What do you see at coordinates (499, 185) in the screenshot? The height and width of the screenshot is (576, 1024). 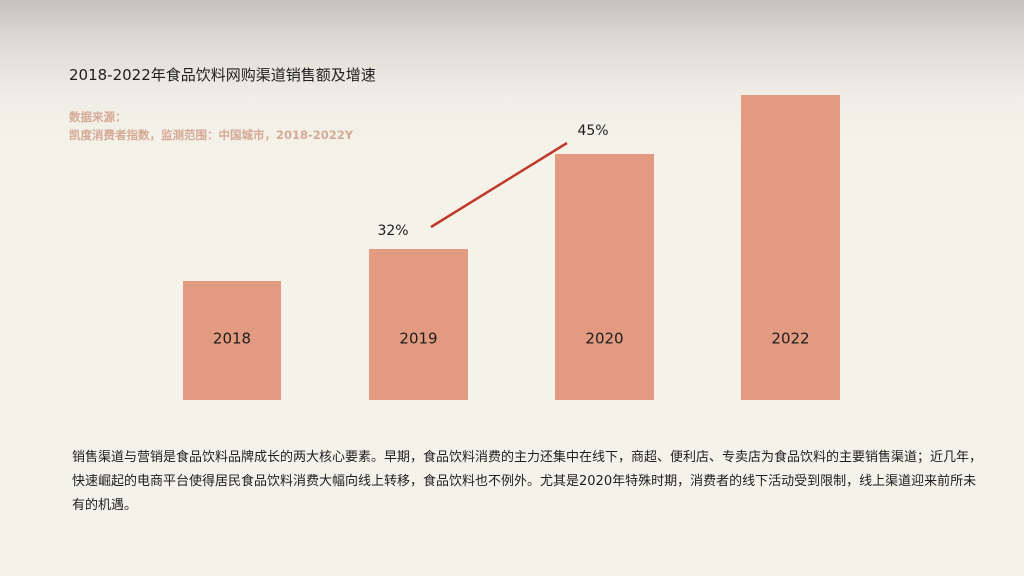 I see `growth-trend-line` at bounding box center [499, 185].